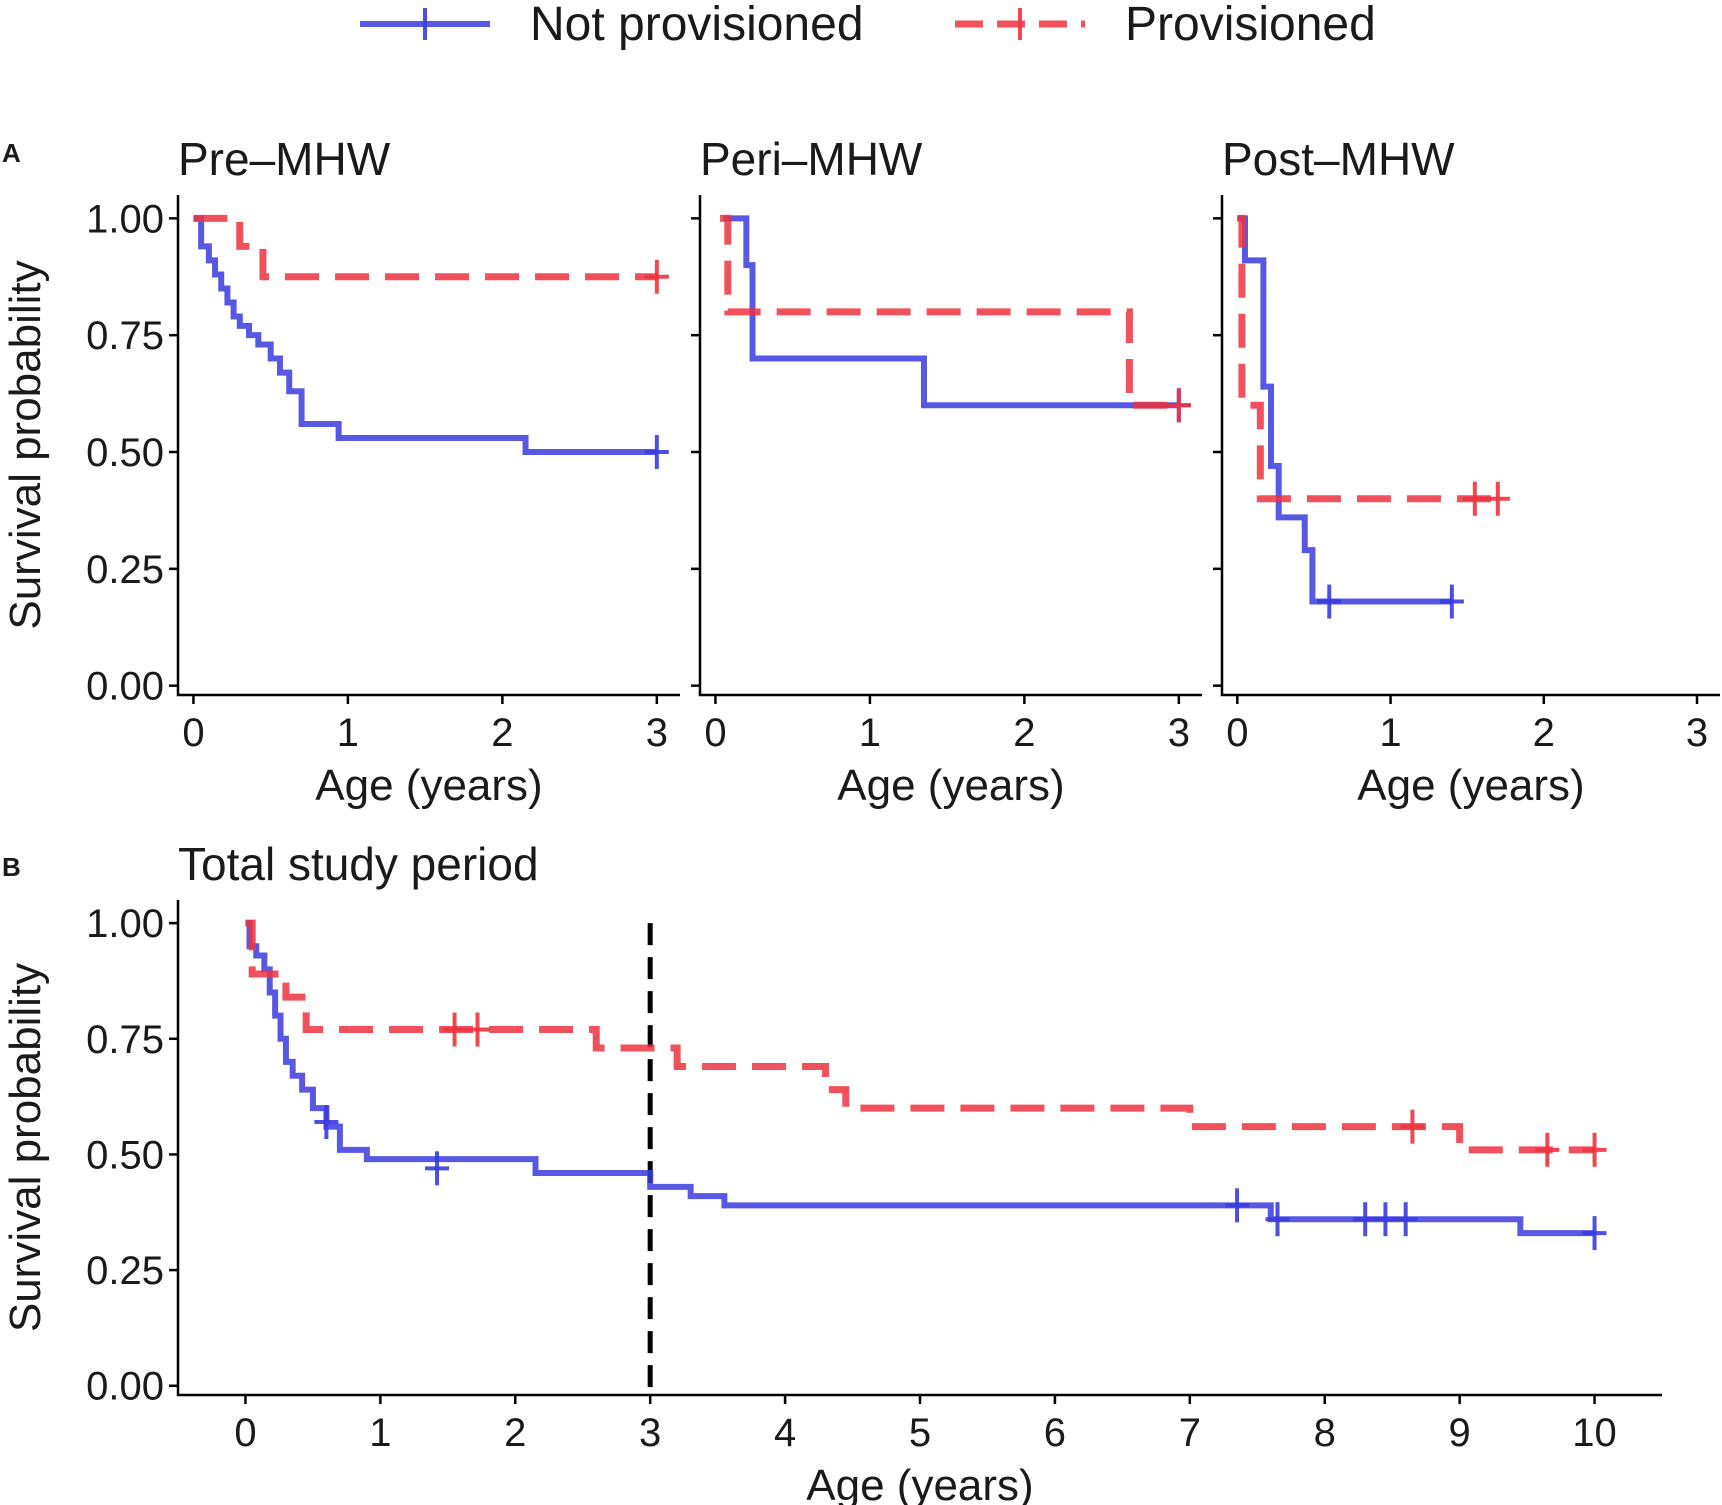  I want to click on legend-item-provisioned: Provisioned, so click(1165, 25).